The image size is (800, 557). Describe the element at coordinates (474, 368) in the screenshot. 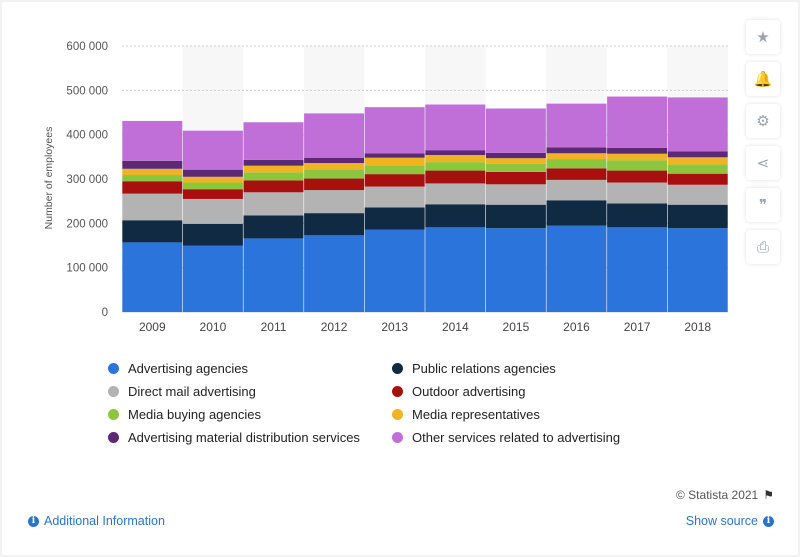

I see `legend-item: Public relations agencies` at that location.